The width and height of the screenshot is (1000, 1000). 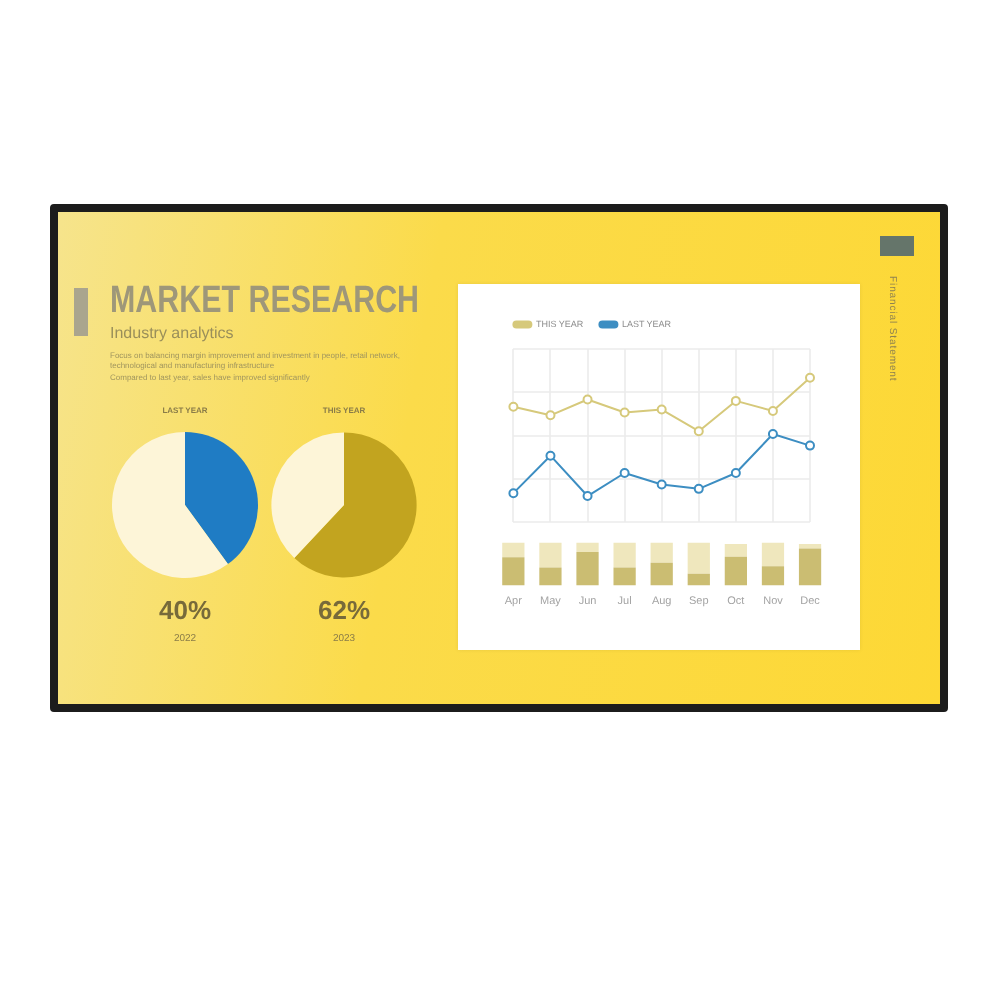 I want to click on text: Industry analytics, so click(x=172, y=333).